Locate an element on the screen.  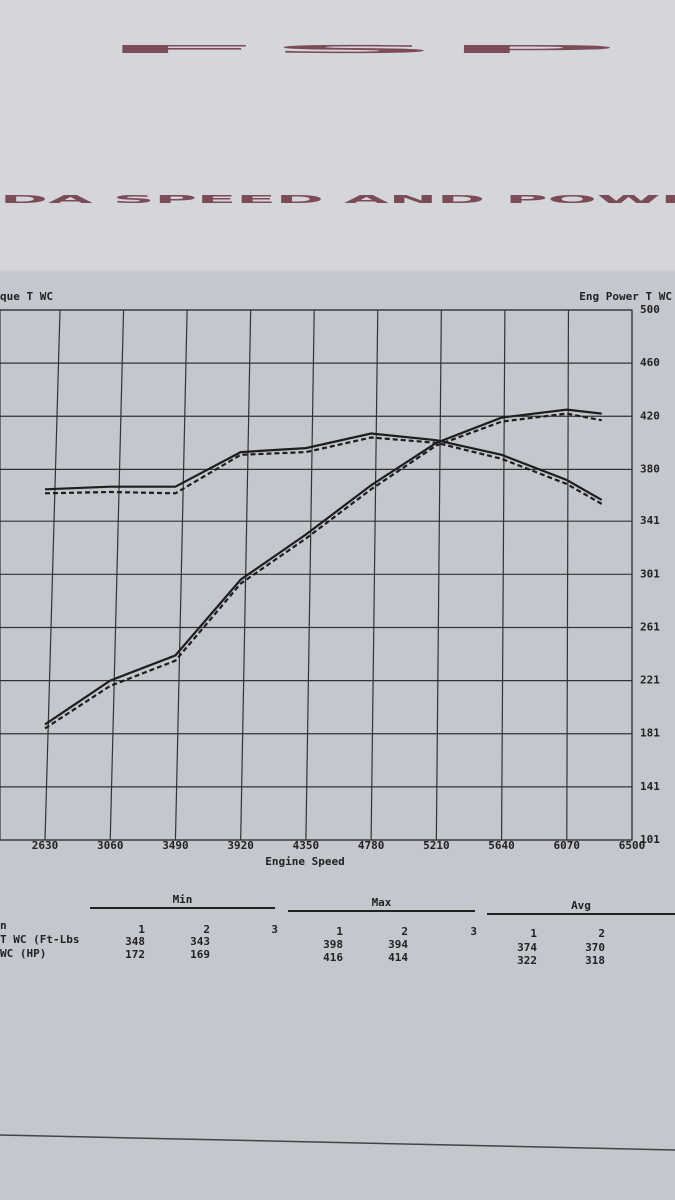
y2-tick-label: 141 is located at coordinates (650, 786).